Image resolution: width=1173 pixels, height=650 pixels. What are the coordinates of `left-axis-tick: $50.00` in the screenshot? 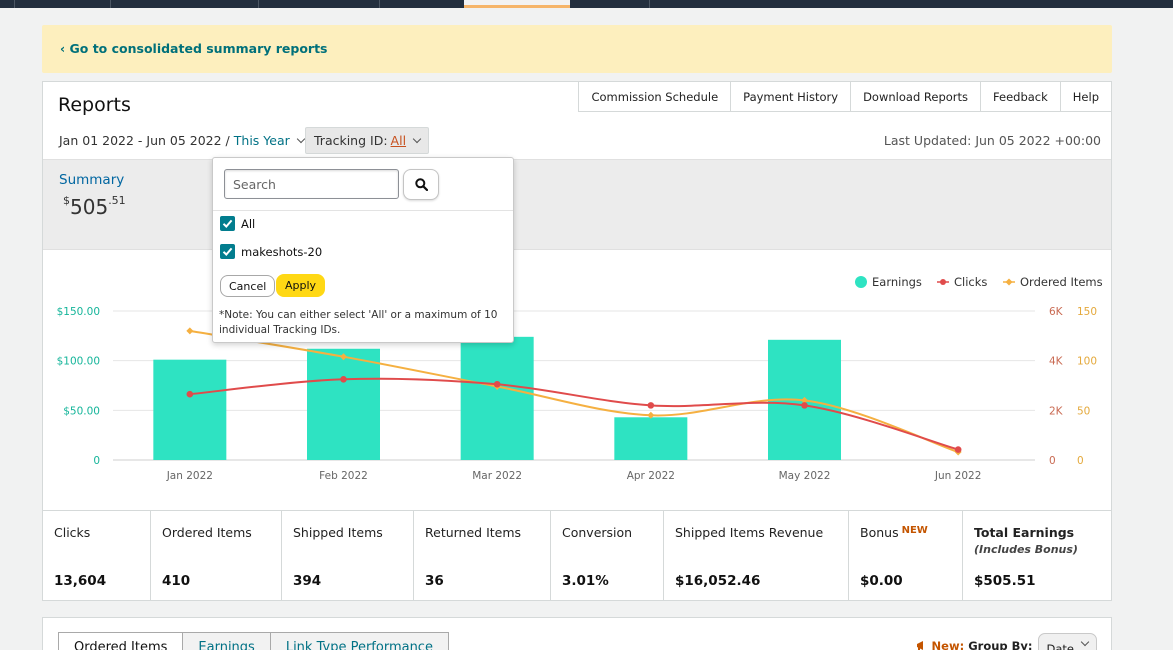 It's located at (81, 411).